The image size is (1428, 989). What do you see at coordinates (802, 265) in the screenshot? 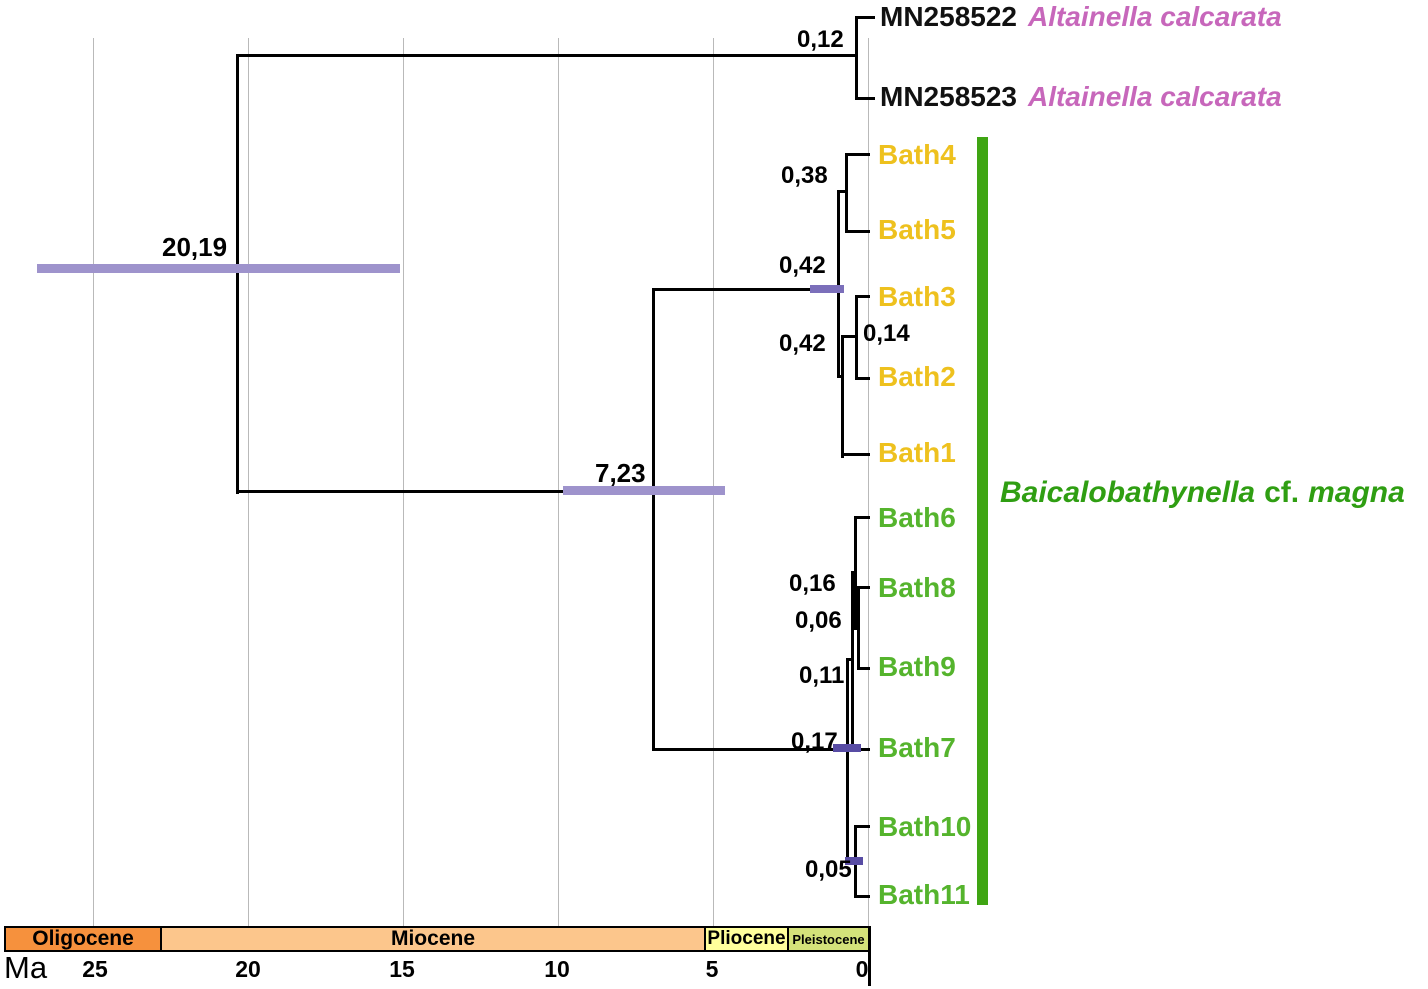
I see `node-age-yellow-crown: 0,42` at bounding box center [802, 265].